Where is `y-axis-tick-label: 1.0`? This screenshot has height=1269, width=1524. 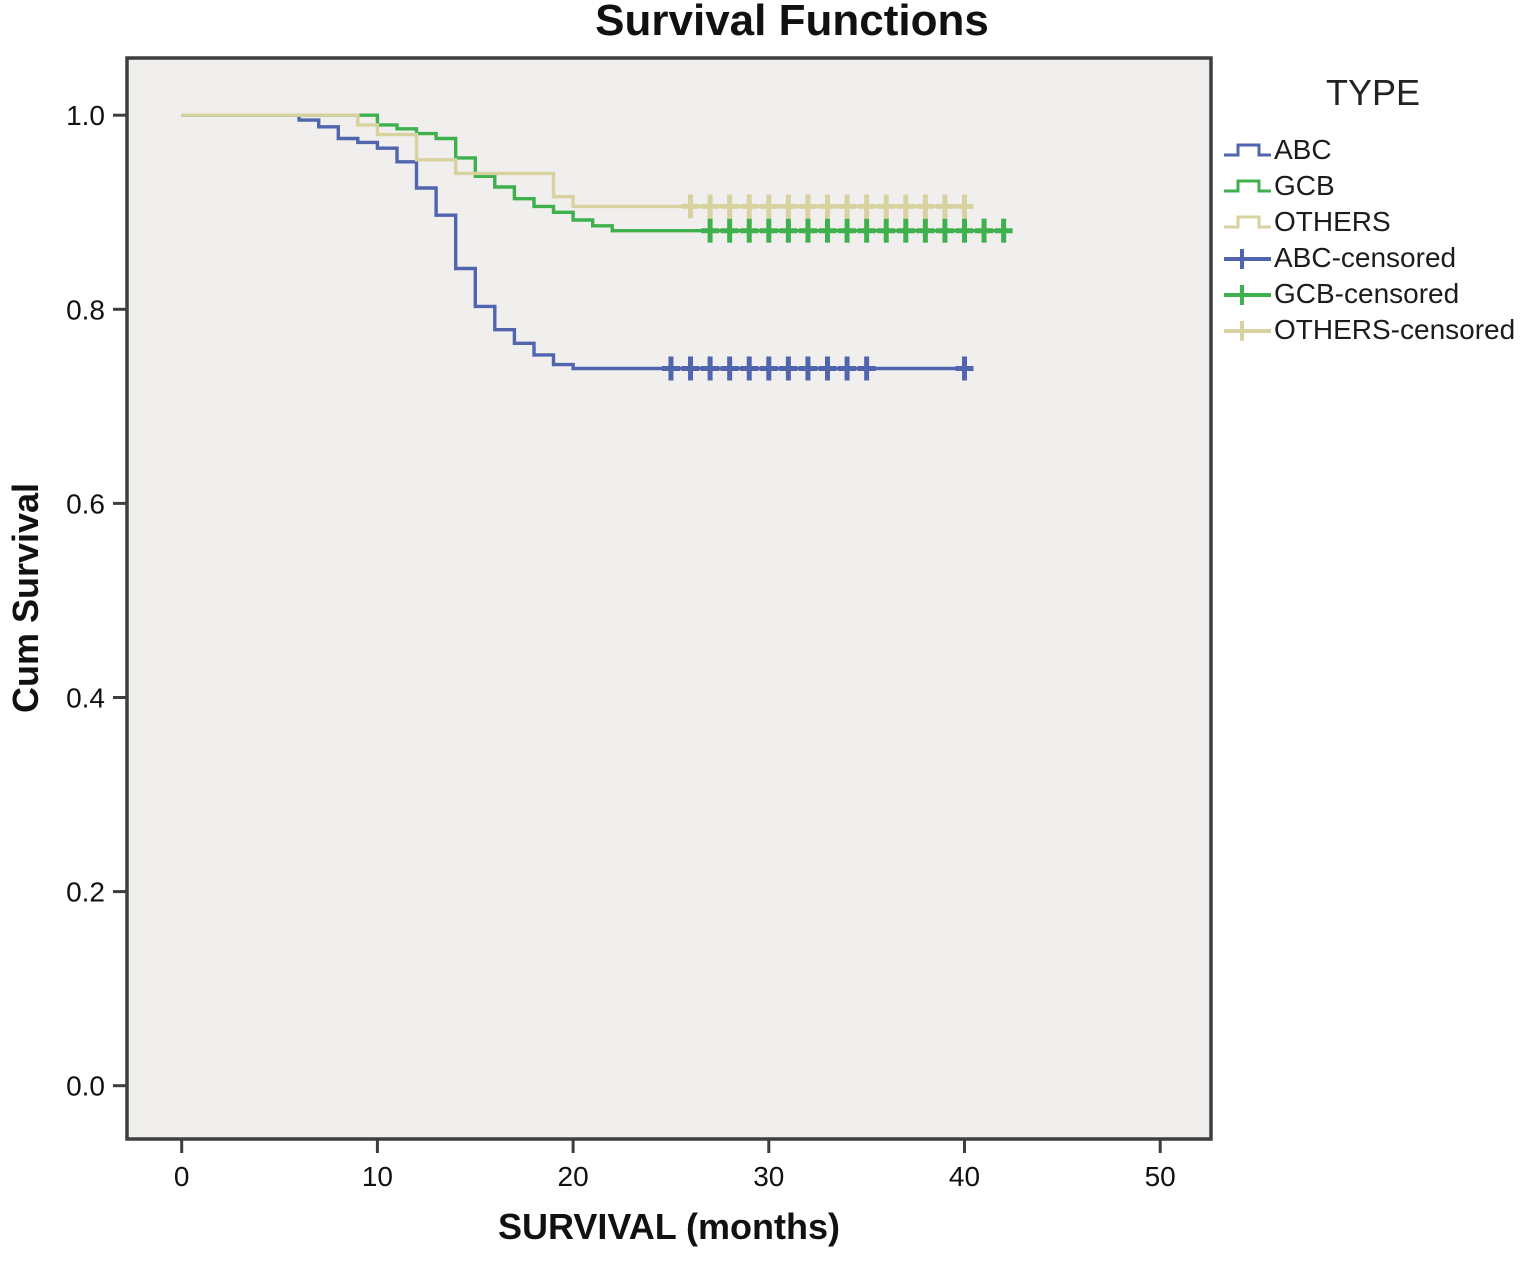 y-axis-tick-label: 1.0 is located at coordinates (85, 115).